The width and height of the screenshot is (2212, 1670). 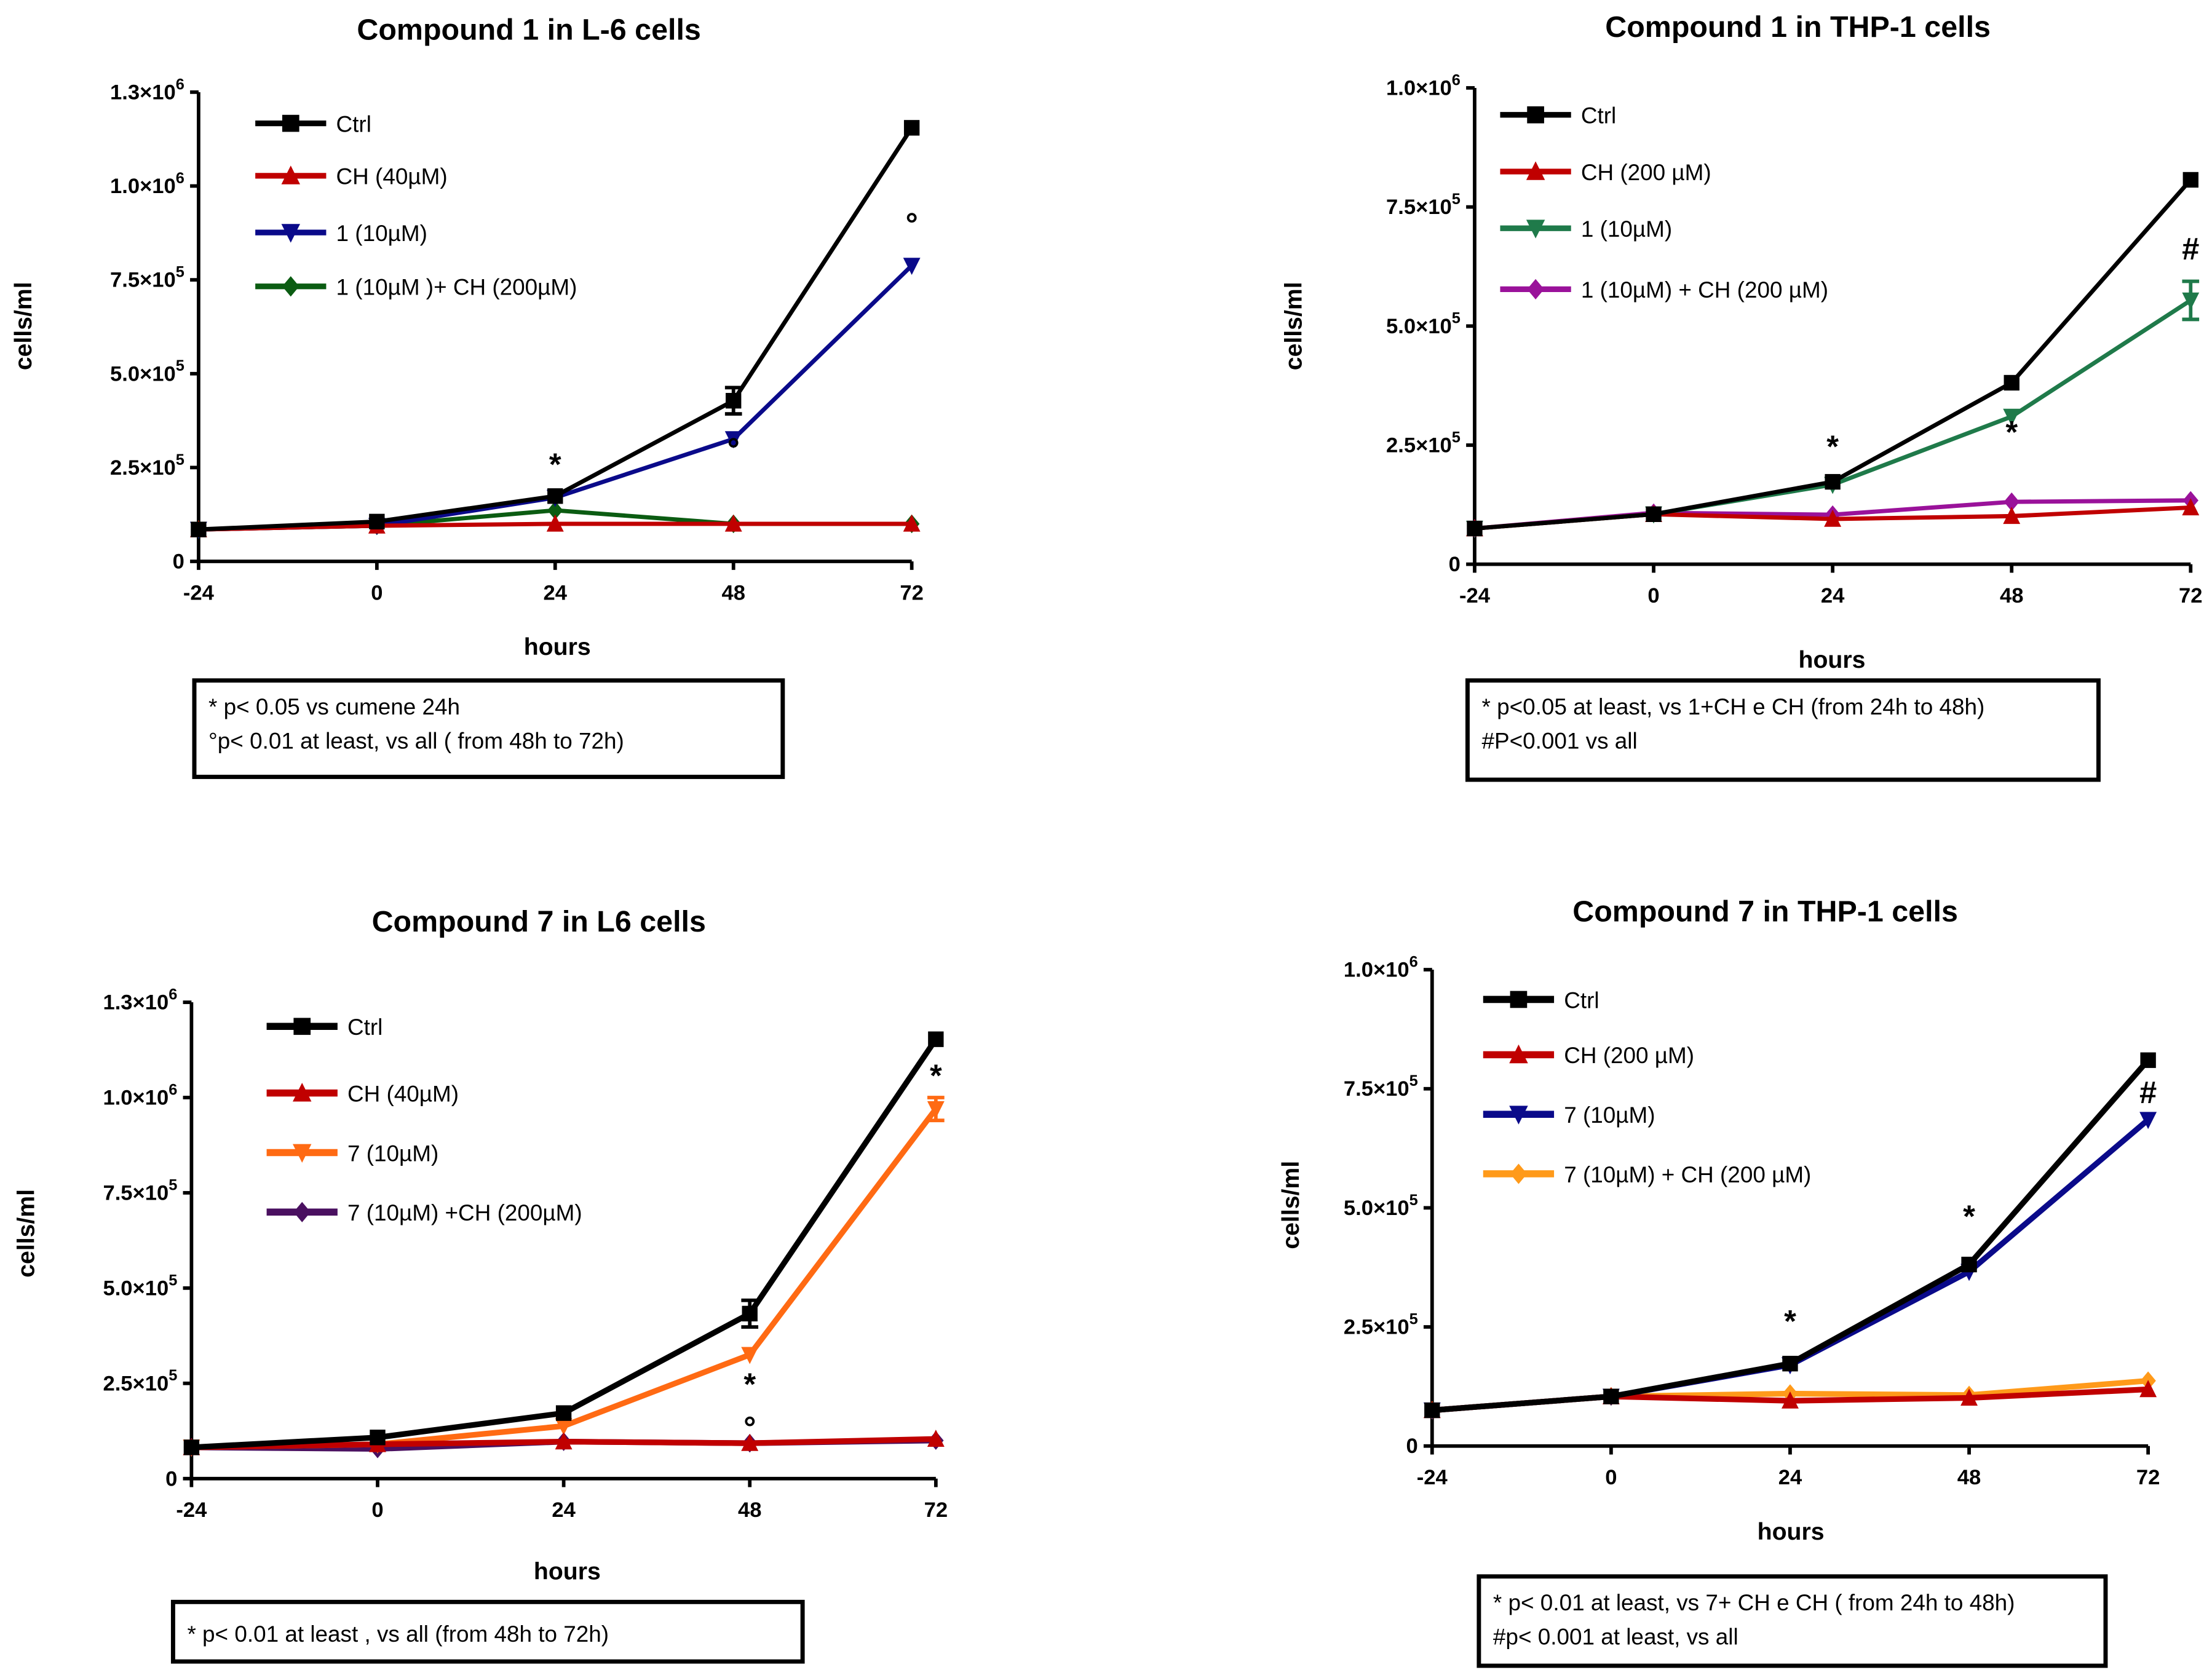 What do you see at coordinates (381, 233) in the screenshot?
I see `legend-label: 1 (10µM)` at bounding box center [381, 233].